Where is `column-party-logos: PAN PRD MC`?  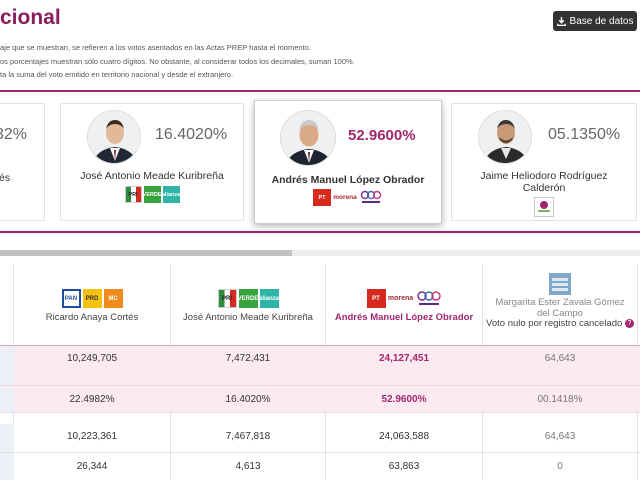
column-party-logos: PAN PRD MC is located at coordinates (92, 298).